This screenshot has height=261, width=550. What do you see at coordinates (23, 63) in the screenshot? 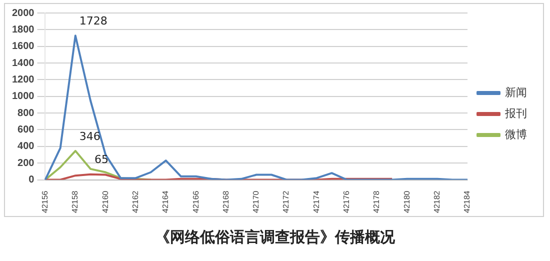
I see `y-tick-label: 1400` at bounding box center [23, 63].